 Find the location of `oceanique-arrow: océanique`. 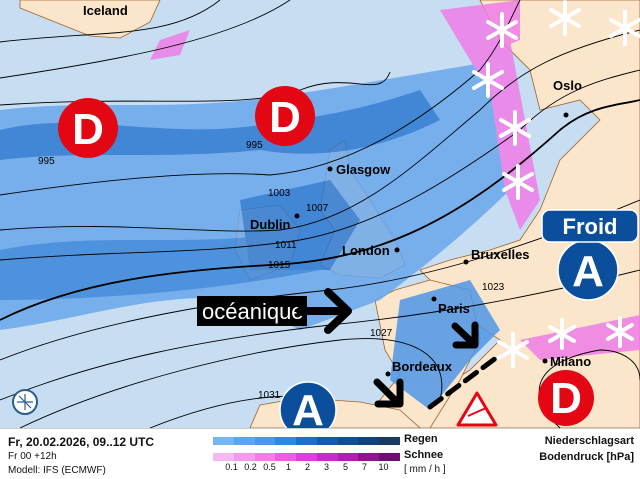

oceanique-arrow: océanique is located at coordinates (274, 311).